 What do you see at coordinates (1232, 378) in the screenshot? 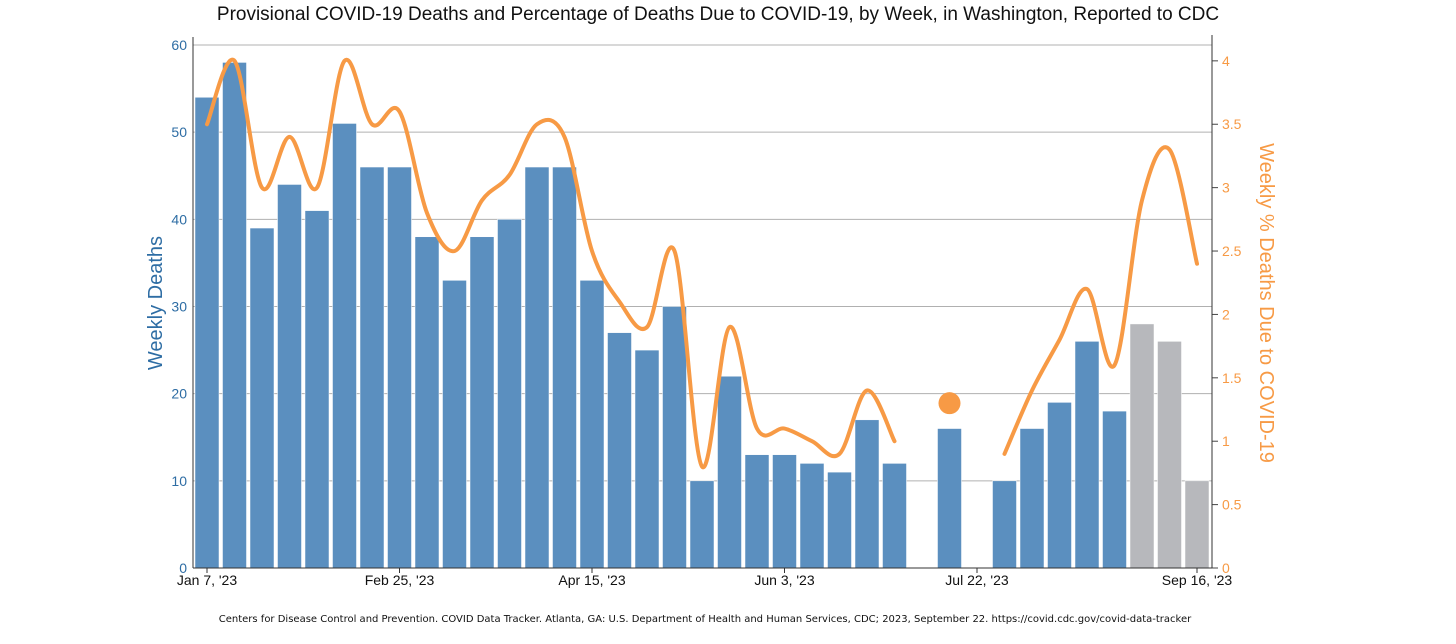
I see `y2-tick-label: 1.5` at bounding box center [1232, 378].